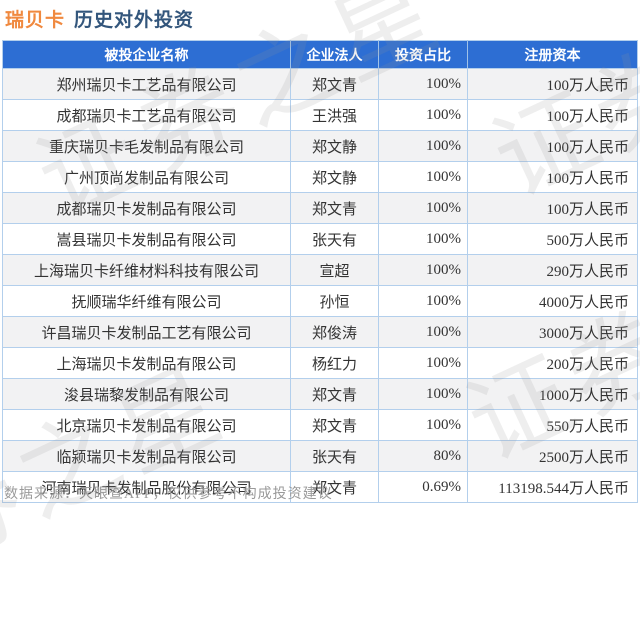  What do you see at coordinates (552, 363) in the screenshot?
I see `registered-capital-cell: 200万人民币` at bounding box center [552, 363].